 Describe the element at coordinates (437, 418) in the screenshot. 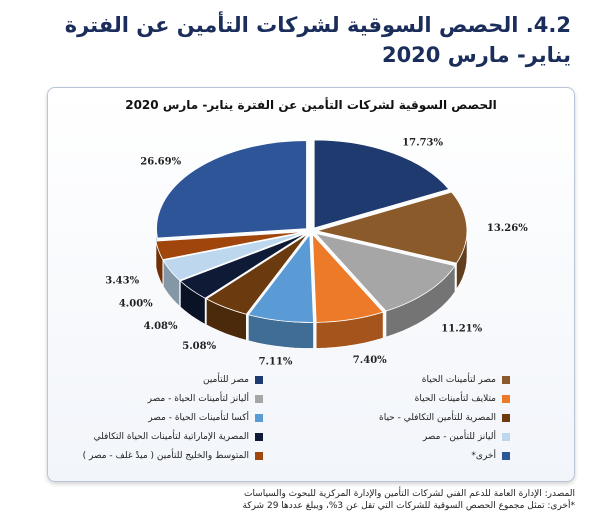

I see `legend-label: المصرية للتأمين التكافلي - حياة` at that location.